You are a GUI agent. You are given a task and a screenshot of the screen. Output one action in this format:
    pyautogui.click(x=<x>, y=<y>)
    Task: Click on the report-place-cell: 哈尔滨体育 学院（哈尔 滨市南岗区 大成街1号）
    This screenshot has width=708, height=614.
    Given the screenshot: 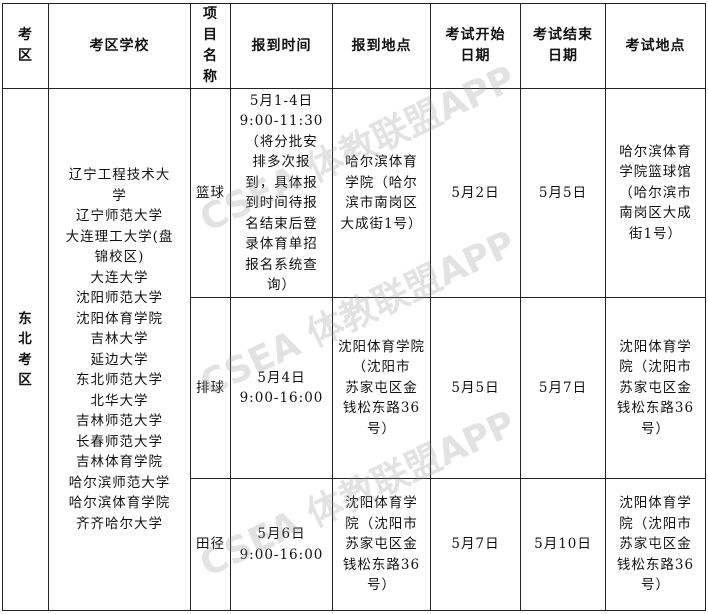 What is the action you would take?
    pyautogui.click(x=381, y=193)
    